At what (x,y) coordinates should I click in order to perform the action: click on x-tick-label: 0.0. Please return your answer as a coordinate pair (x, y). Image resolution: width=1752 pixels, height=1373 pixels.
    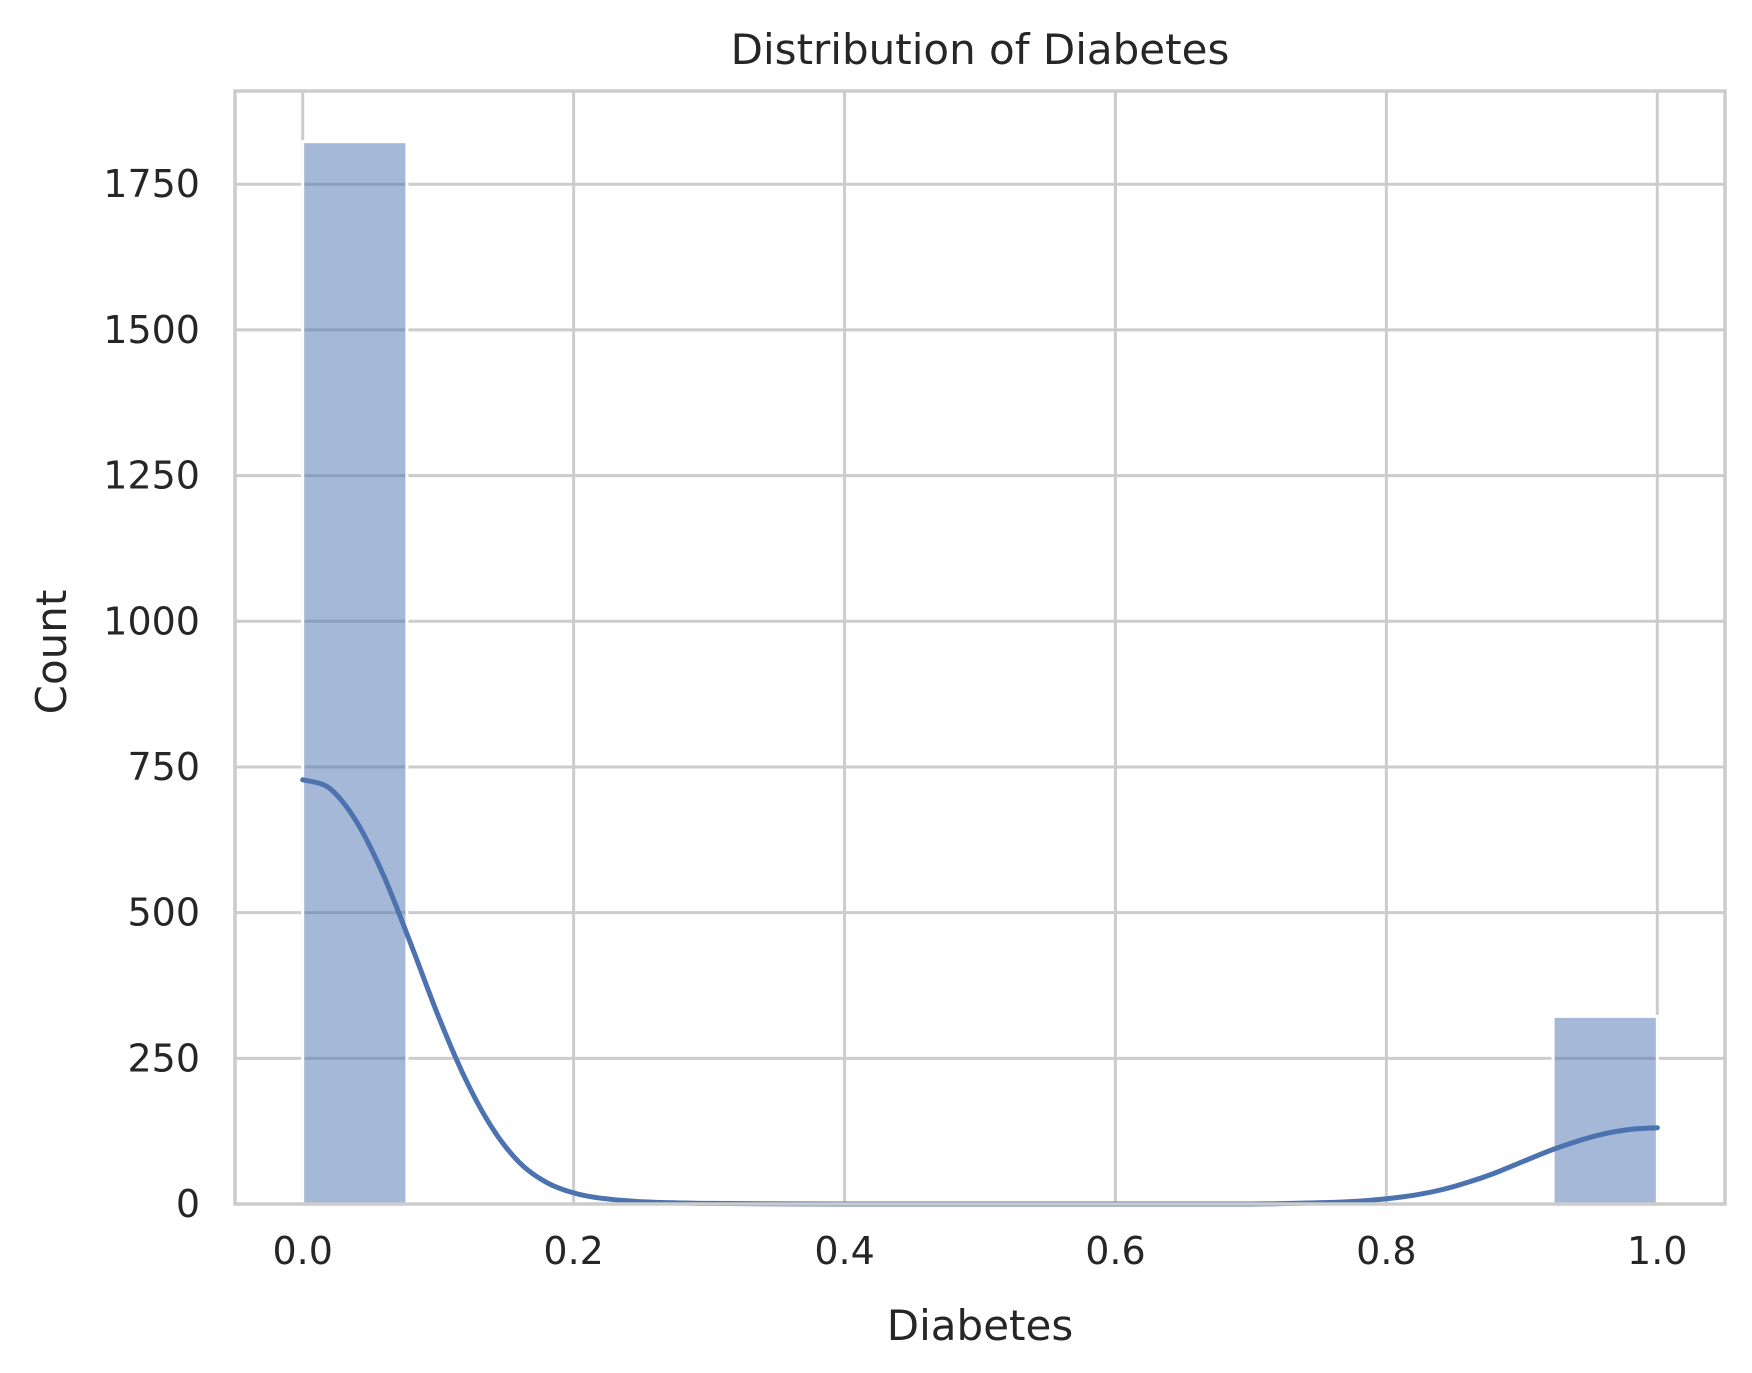
    Looking at the image, I should click on (303, 1251).